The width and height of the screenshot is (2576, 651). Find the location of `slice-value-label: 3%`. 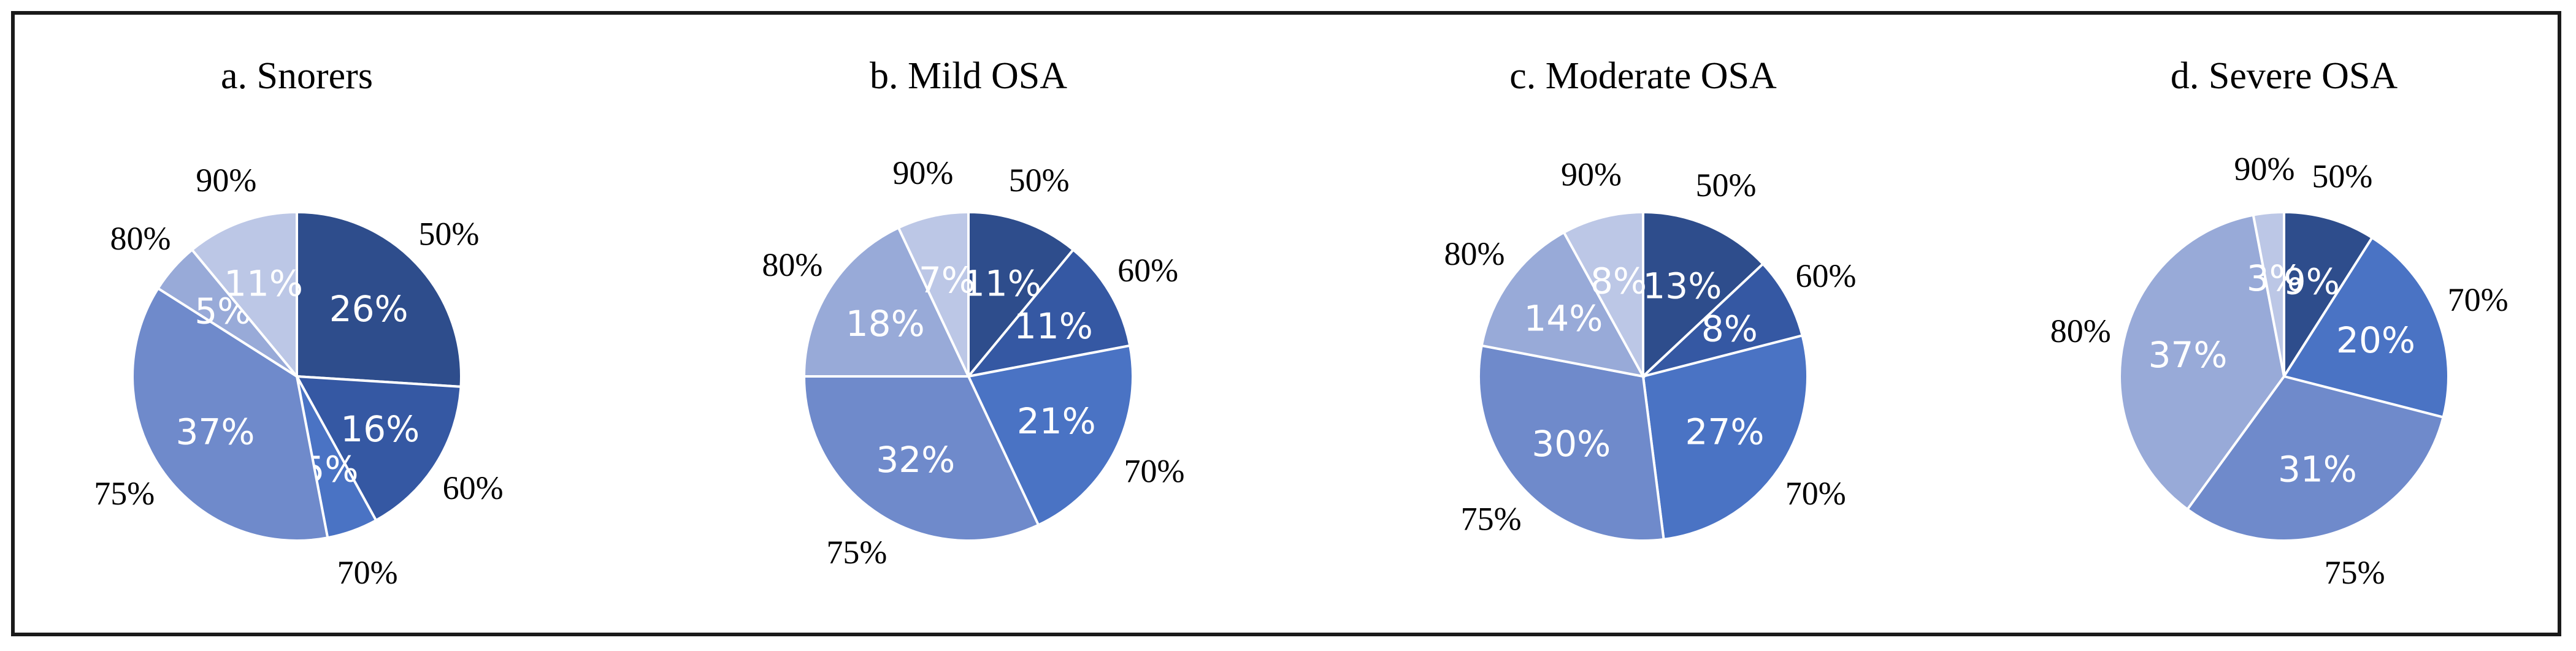

slice-value-label: 3% is located at coordinates (2275, 278).